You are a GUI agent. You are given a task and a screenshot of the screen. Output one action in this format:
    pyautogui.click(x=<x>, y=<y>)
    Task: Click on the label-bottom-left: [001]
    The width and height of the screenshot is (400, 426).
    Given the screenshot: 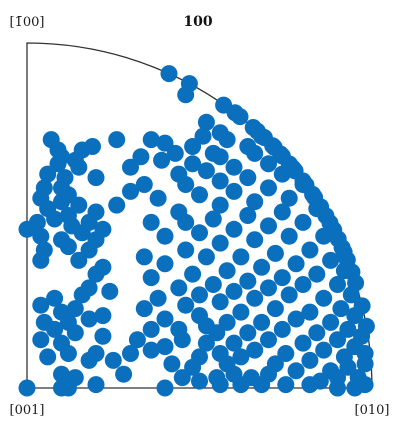 What is the action you would take?
    pyautogui.click(x=27, y=410)
    